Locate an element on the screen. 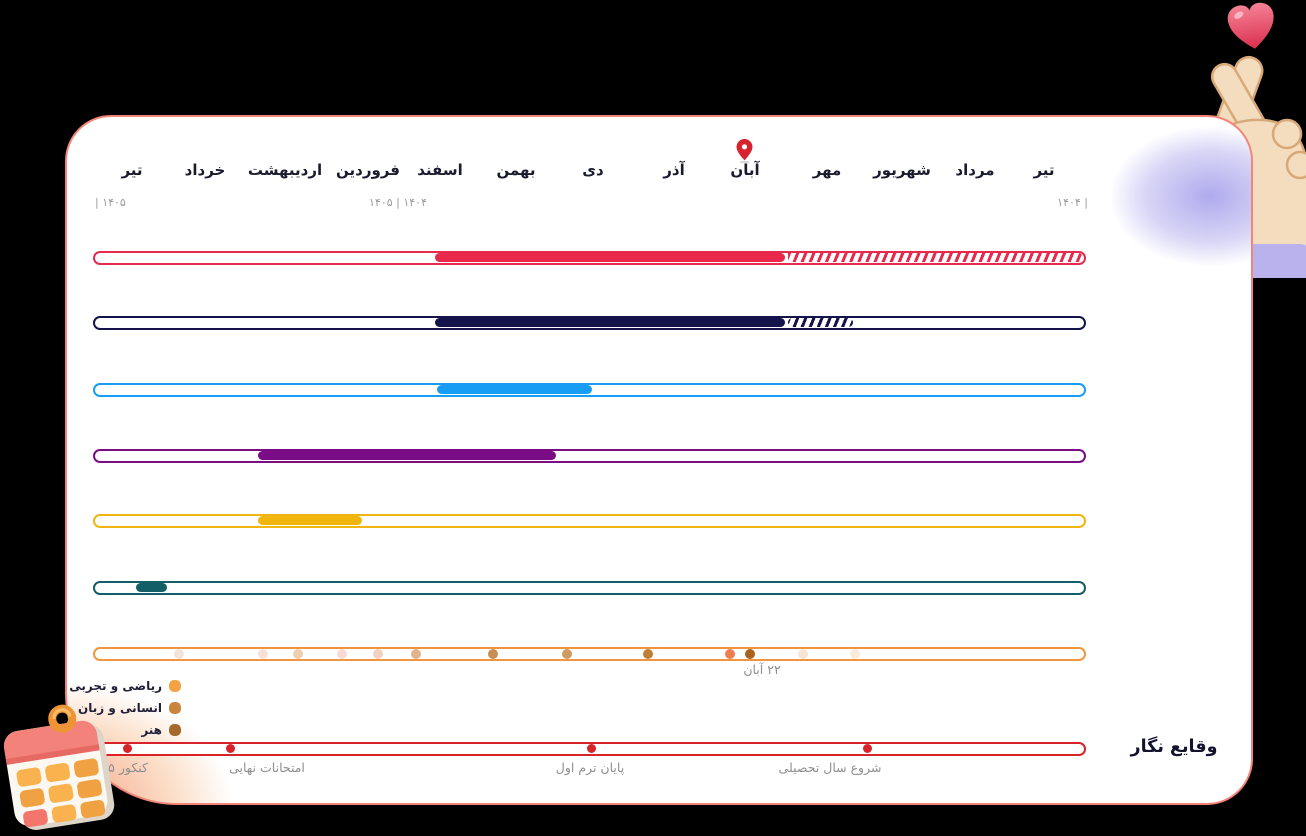  heart-icon is located at coordinates (1252, 28).